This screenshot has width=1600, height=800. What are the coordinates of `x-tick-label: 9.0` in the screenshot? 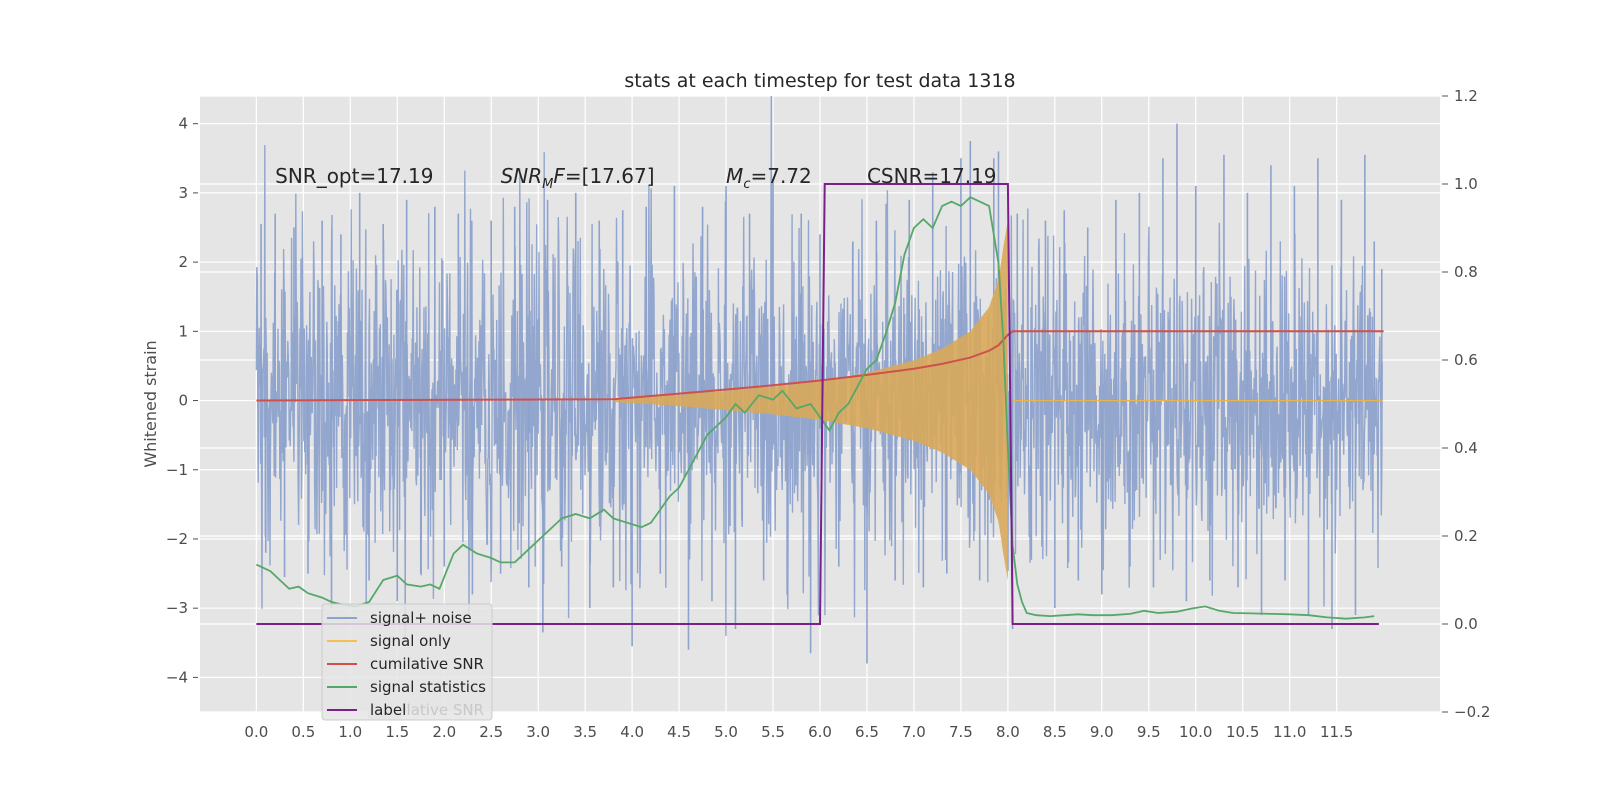 It's located at (1102, 732).